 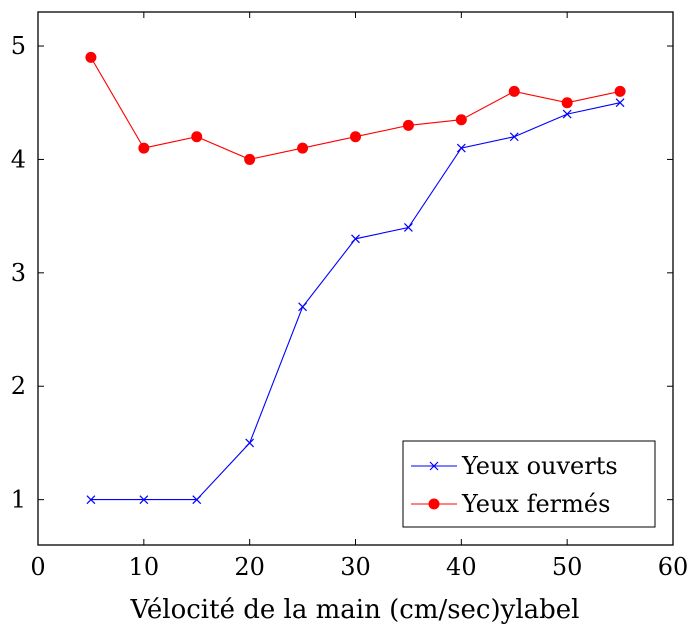 I want to click on x-tick-label: 60, so click(x=673, y=567).